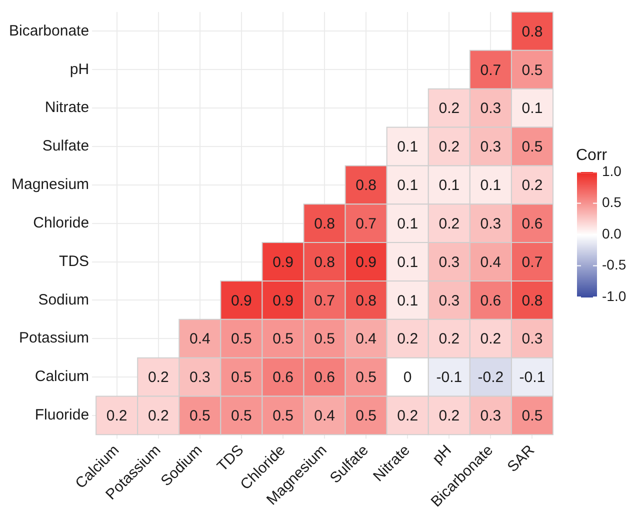 This screenshot has height=514, width=641. I want to click on y-tick-label: Sulfate, so click(66, 146).